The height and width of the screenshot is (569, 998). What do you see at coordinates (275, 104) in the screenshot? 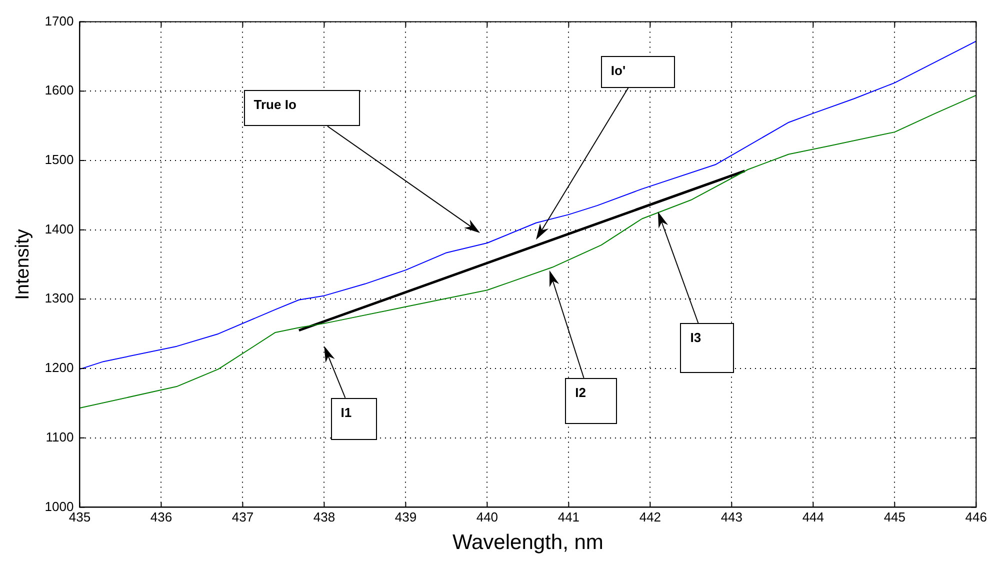
I see `annotation: True Io` at bounding box center [275, 104].